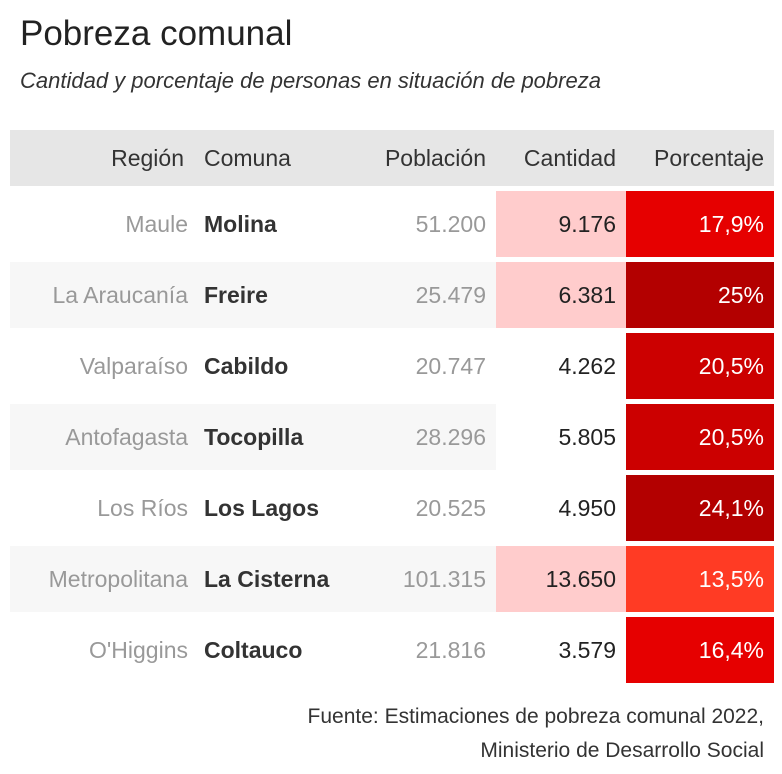 This screenshot has height=774, width=782. I want to click on region-cell: O'Higgins, so click(138, 649).